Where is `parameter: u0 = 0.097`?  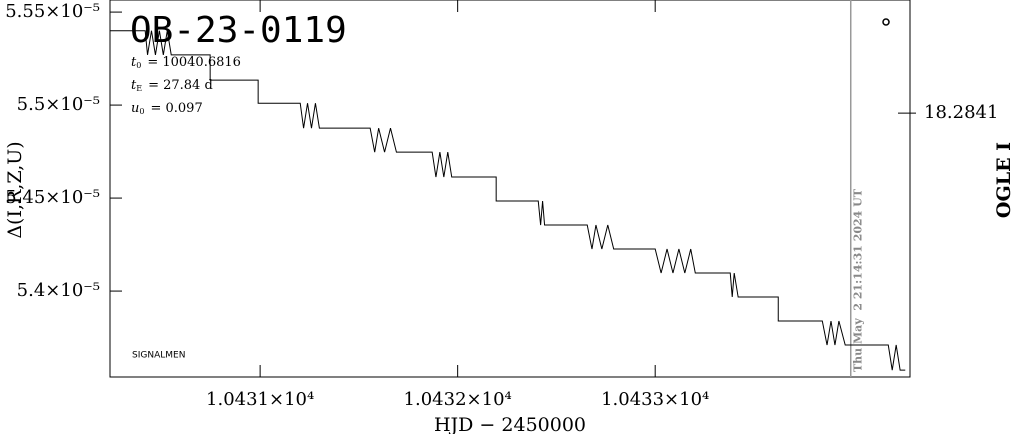 parameter: u0 = 0.097 is located at coordinates (167, 109).